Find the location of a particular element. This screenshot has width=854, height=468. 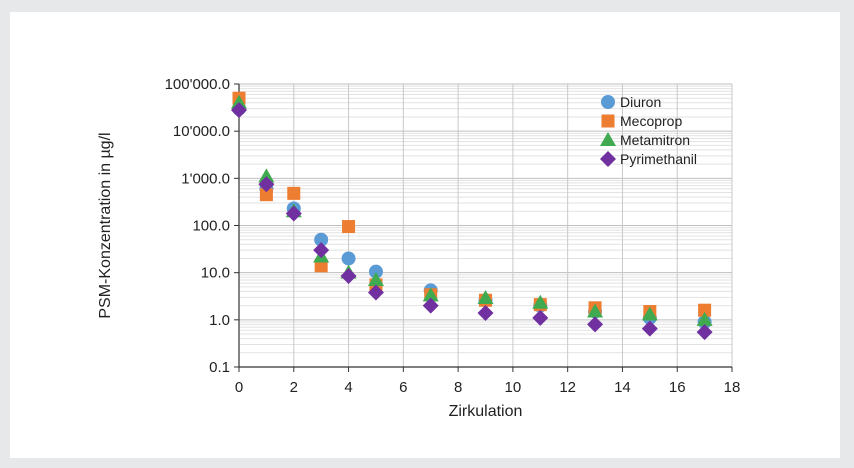

x-tick-label: 0 is located at coordinates (239, 387).